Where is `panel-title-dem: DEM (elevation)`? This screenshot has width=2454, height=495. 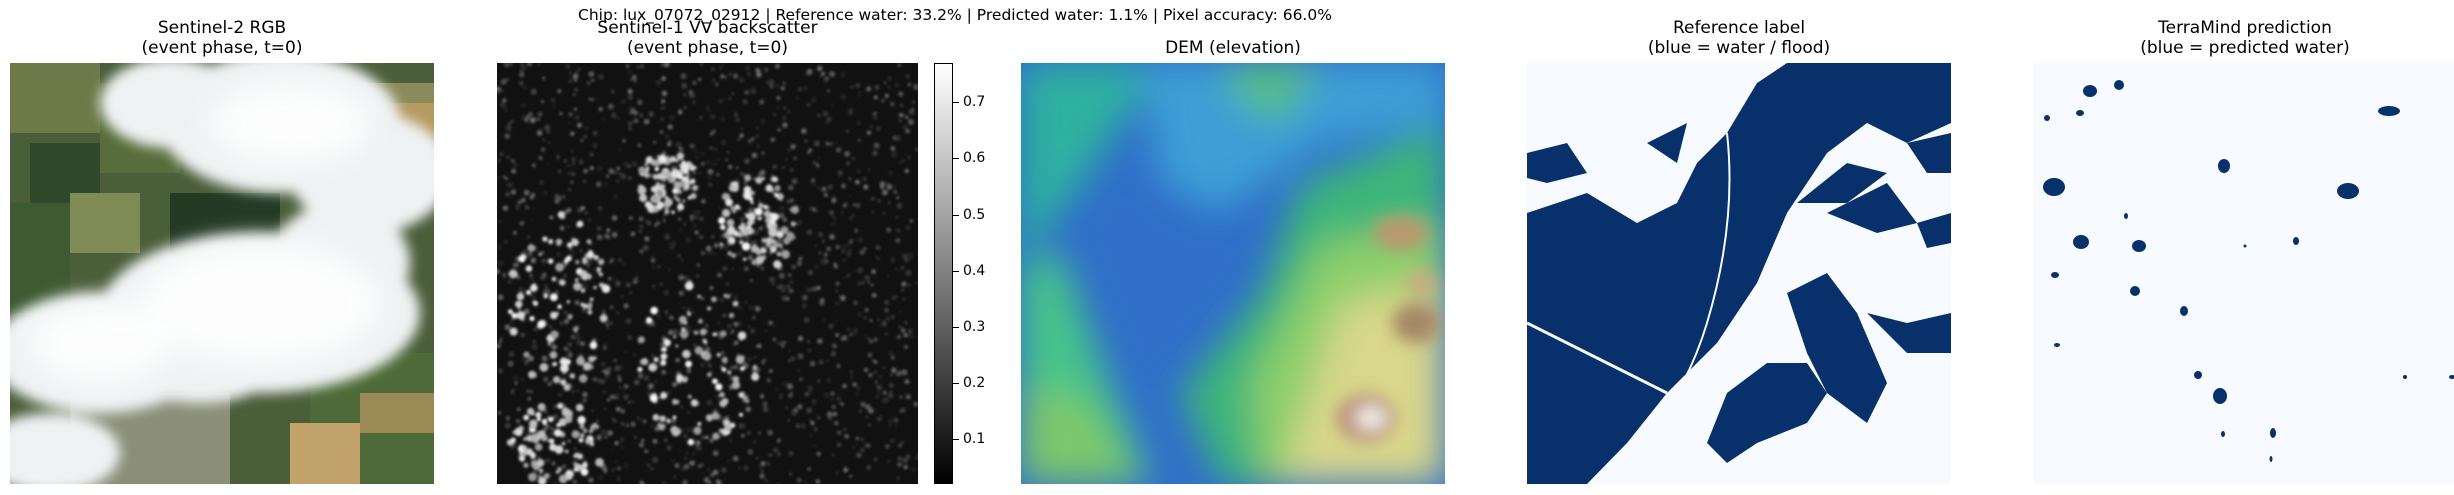
panel-title-dem: DEM (elevation) is located at coordinates (1233, 48).